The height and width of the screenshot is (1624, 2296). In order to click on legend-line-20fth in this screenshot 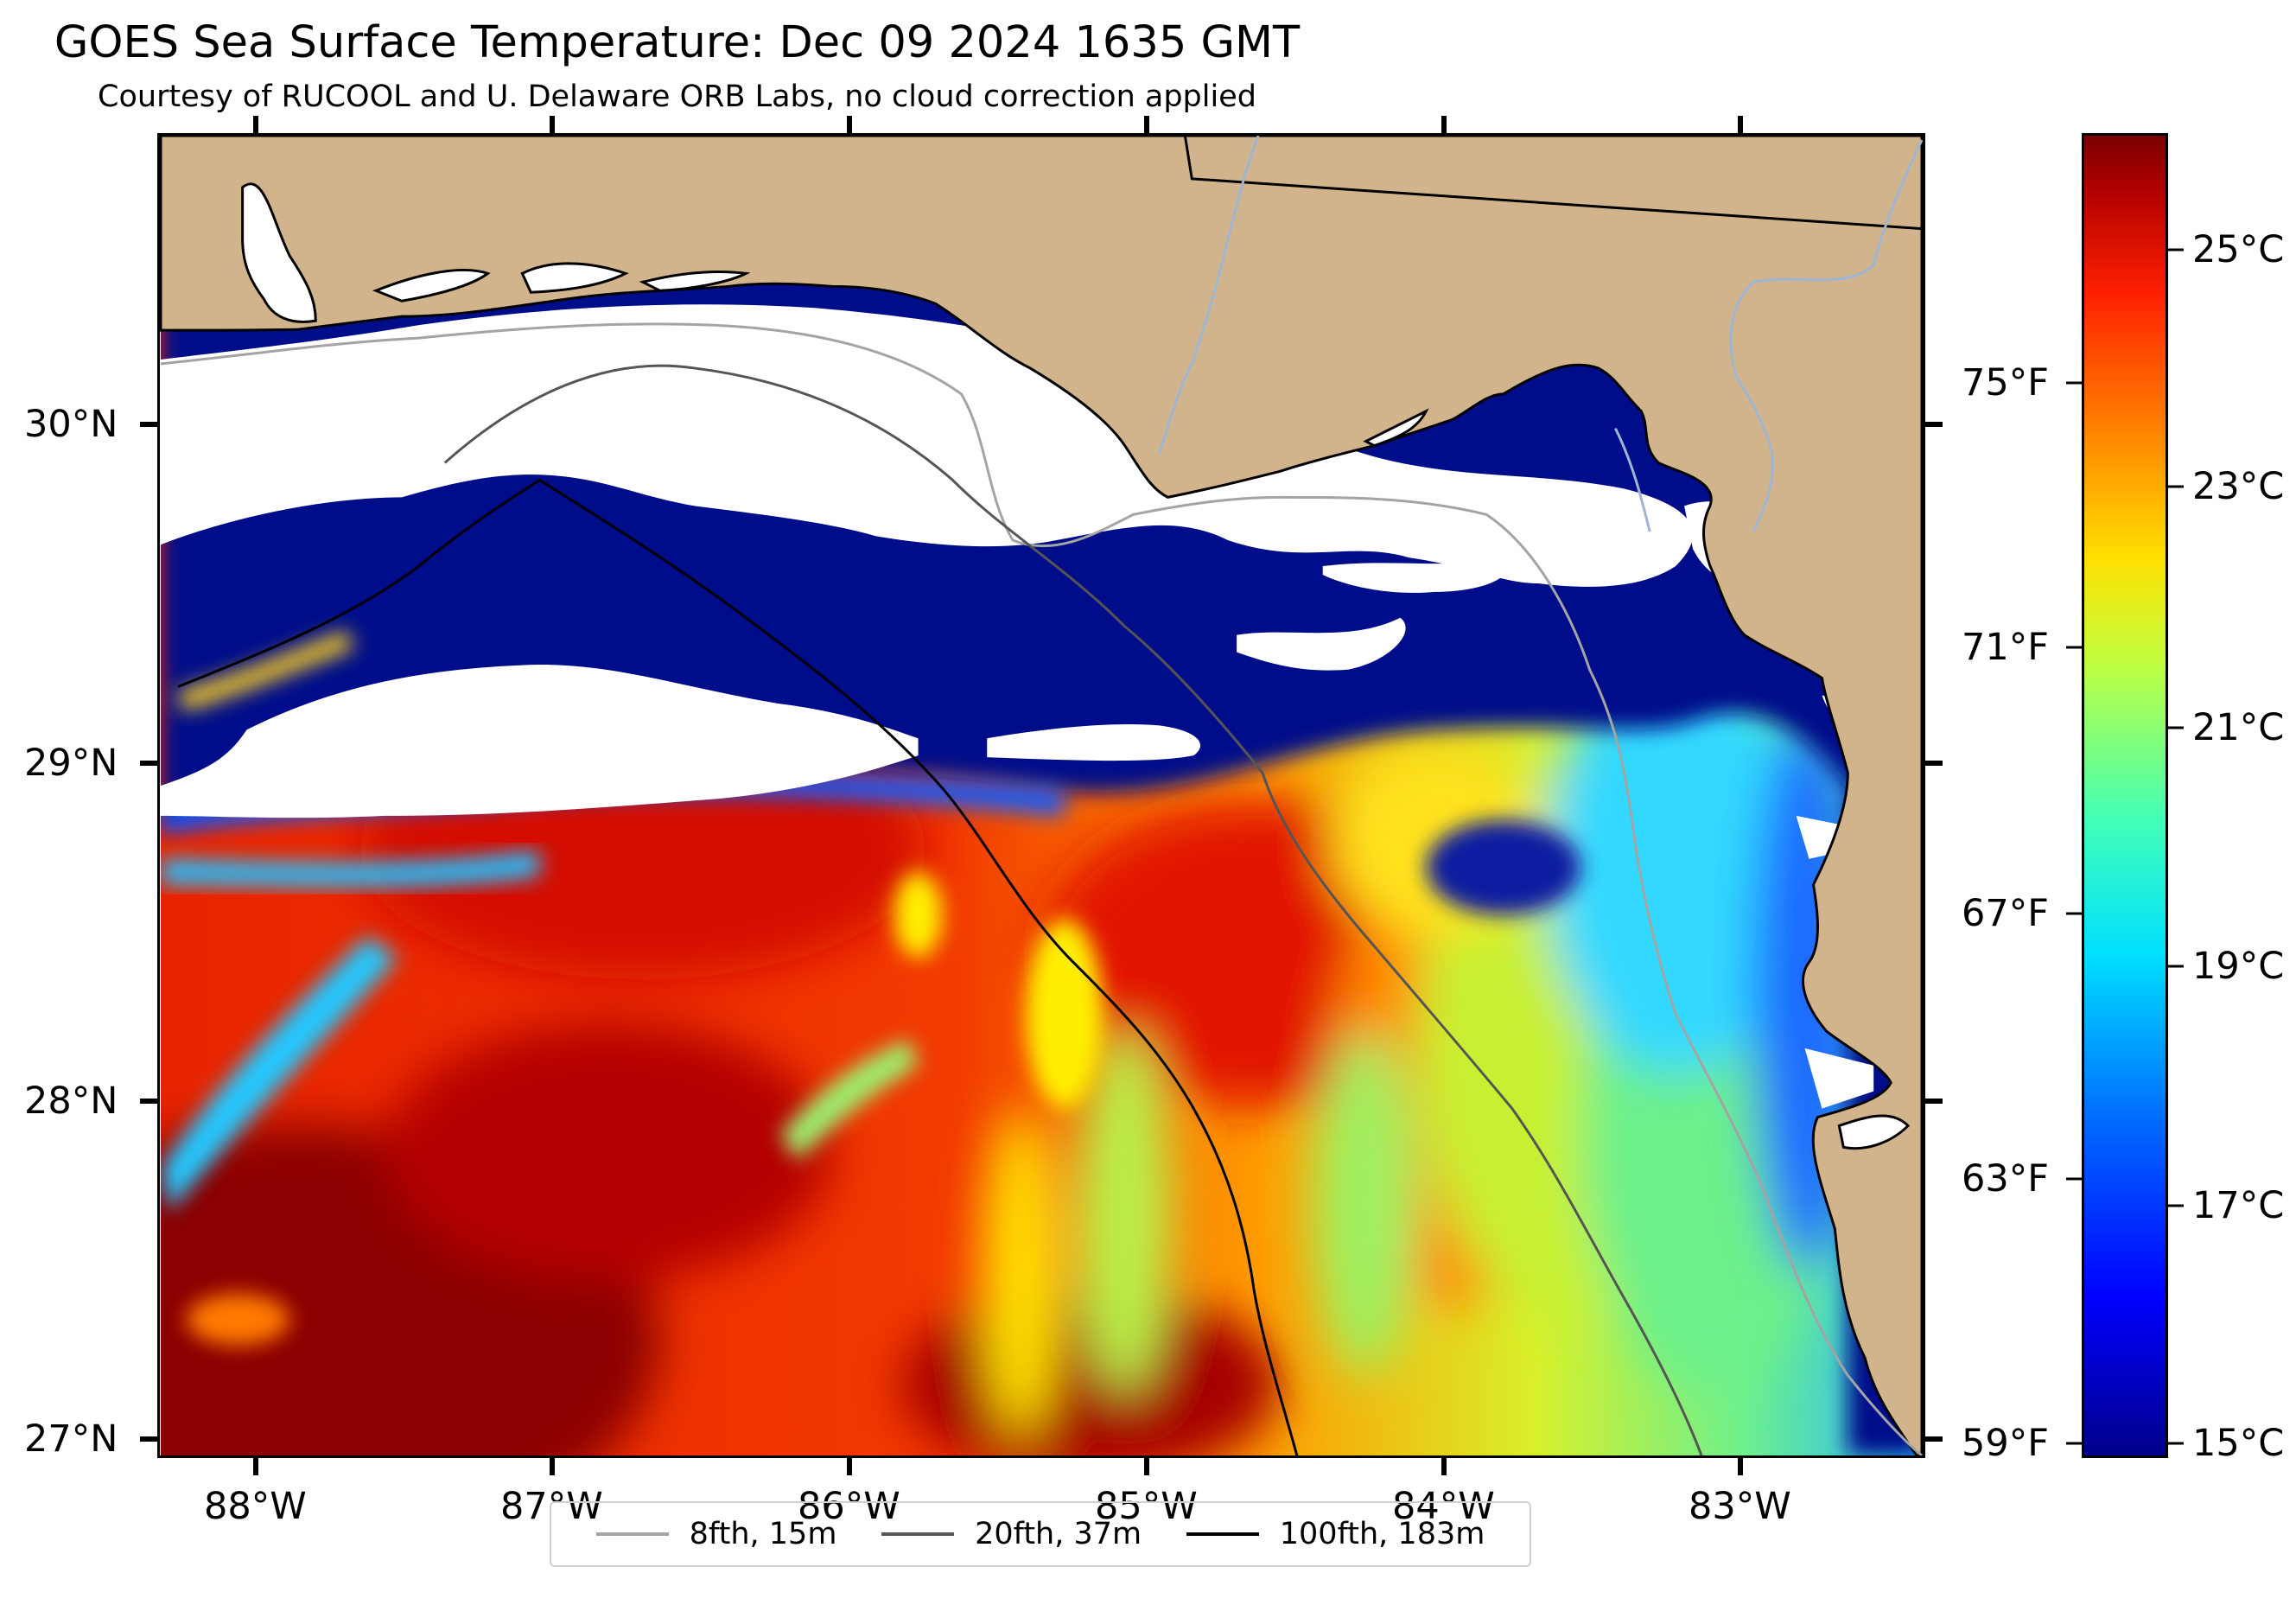, I will do `click(918, 1534)`.